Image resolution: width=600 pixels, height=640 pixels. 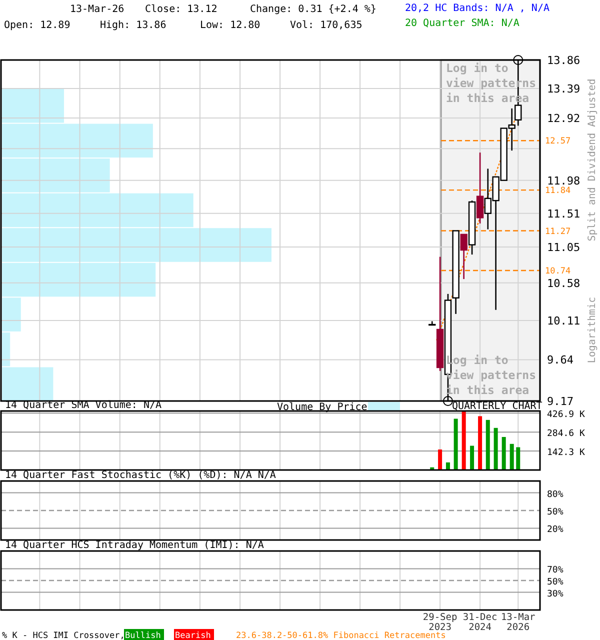 What do you see at coordinates (181, 9) in the screenshot?
I see `text: Close: 13.12` at bounding box center [181, 9].